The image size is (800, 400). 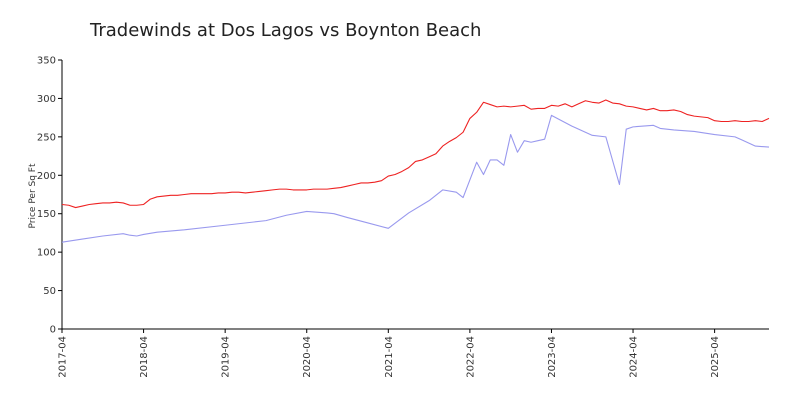 I want to click on x-tick-label: 2018-04, so click(x=144, y=357).